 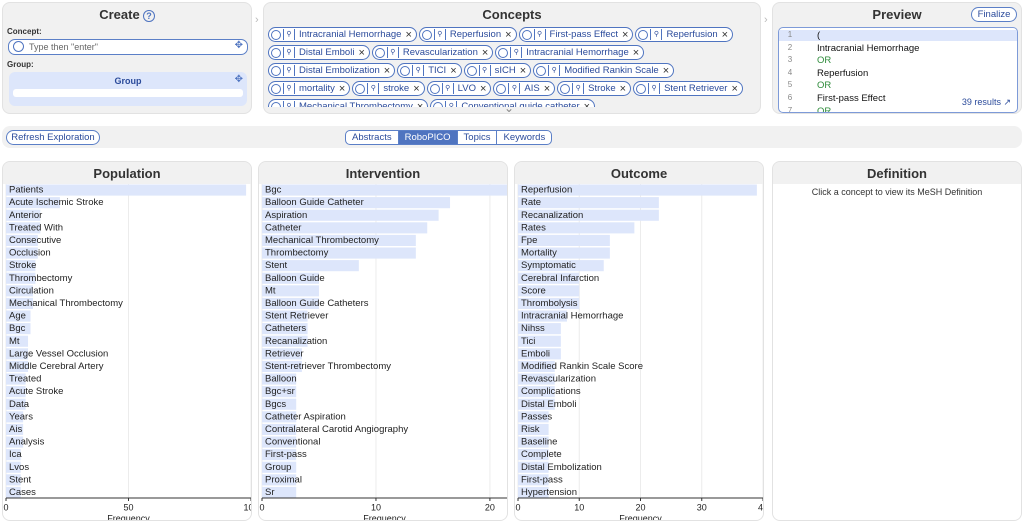 I want to click on concept-chip: ⚲ Conventional guide catheter ×, so click(x=513, y=103).